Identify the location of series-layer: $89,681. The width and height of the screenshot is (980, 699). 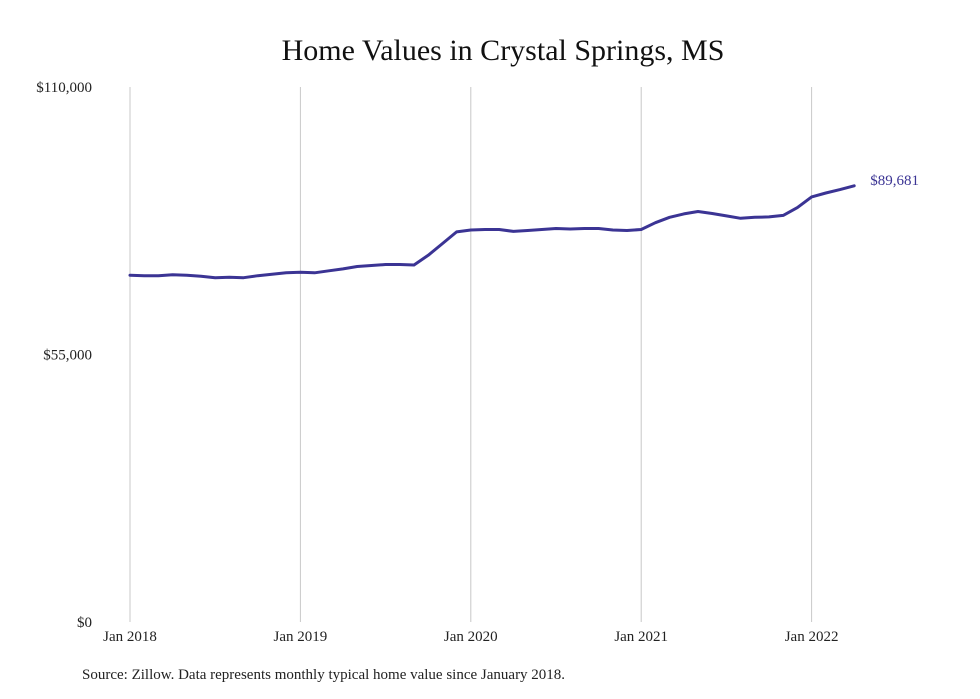
(523, 226).